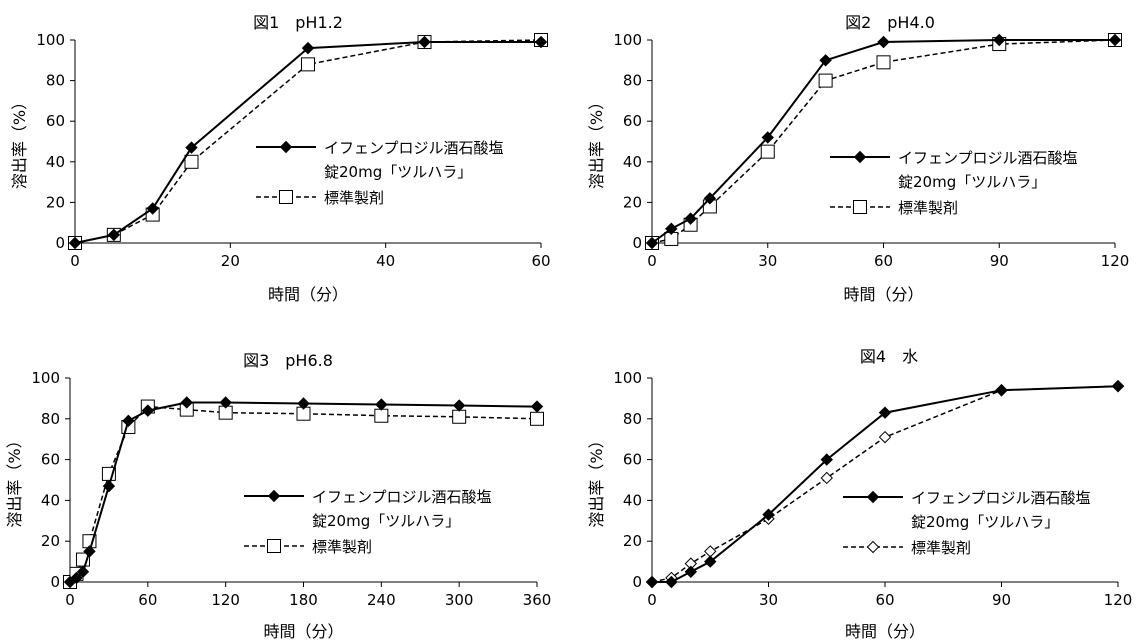 The image size is (1136, 642). What do you see at coordinates (303, 600) in the screenshot?
I see `x-tick-label: 180` at bounding box center [303, 600].